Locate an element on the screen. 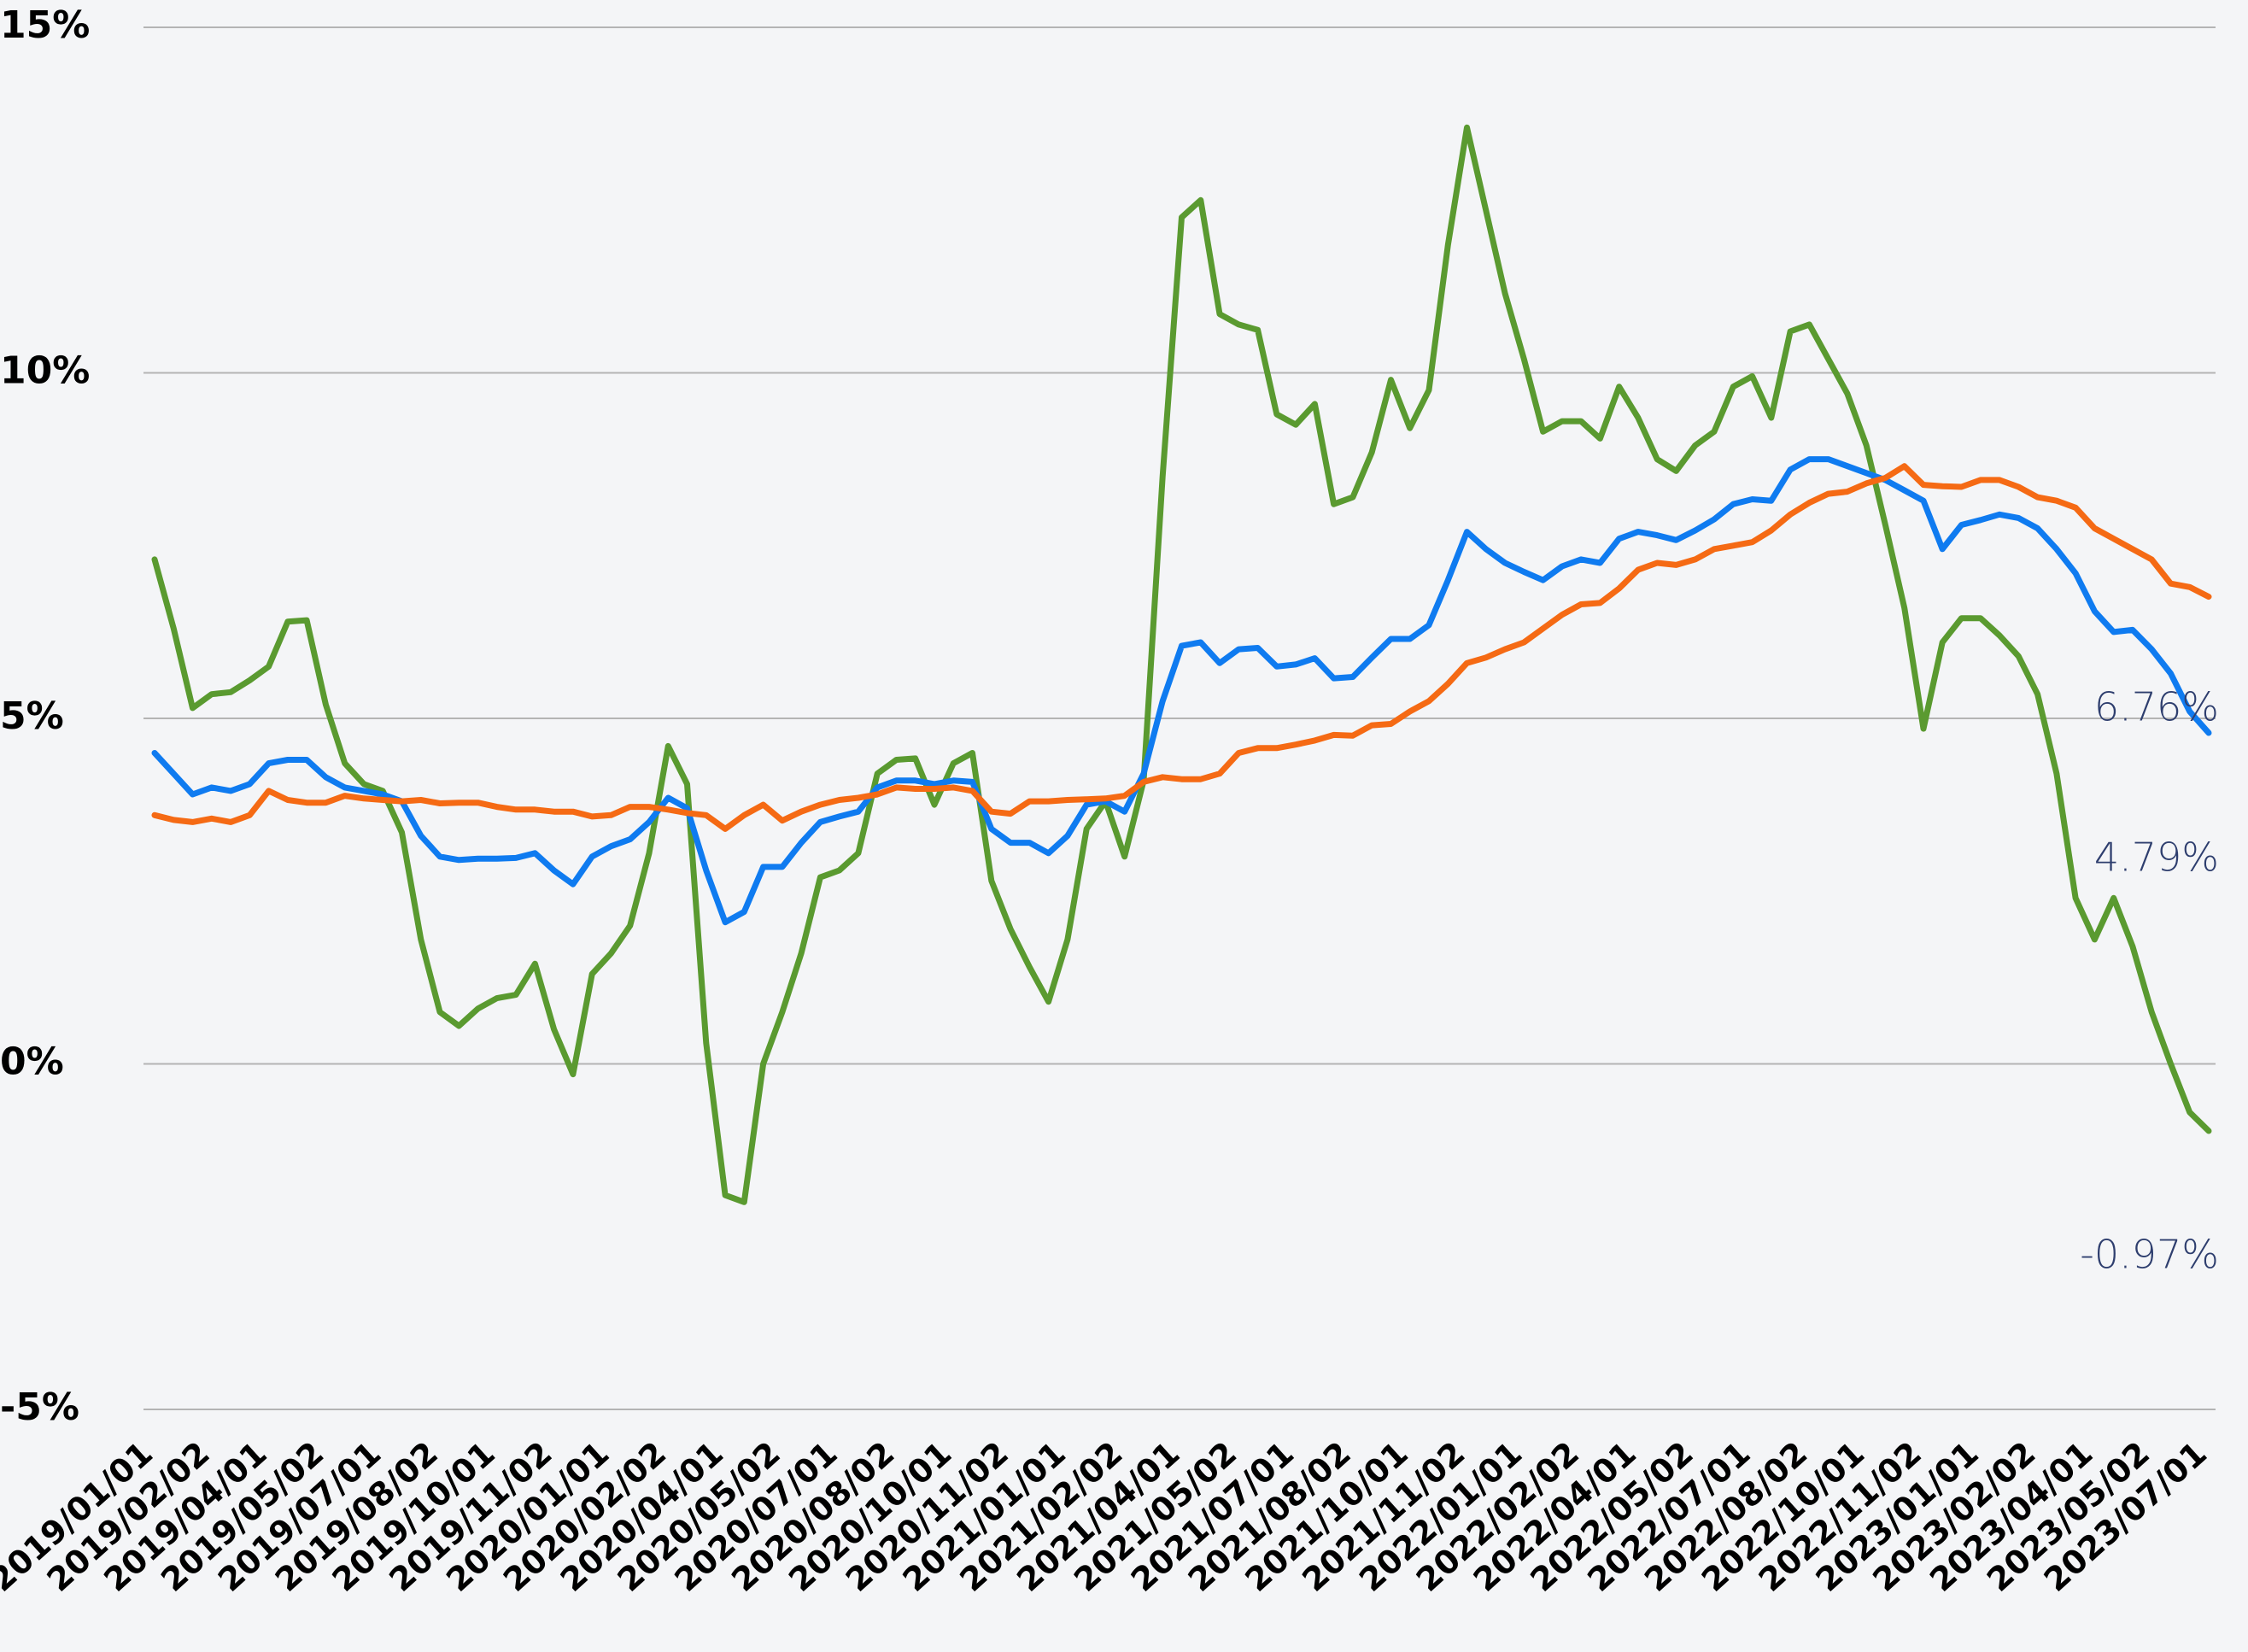  end-label: 4.79% is located at coordinates (2156, 858).